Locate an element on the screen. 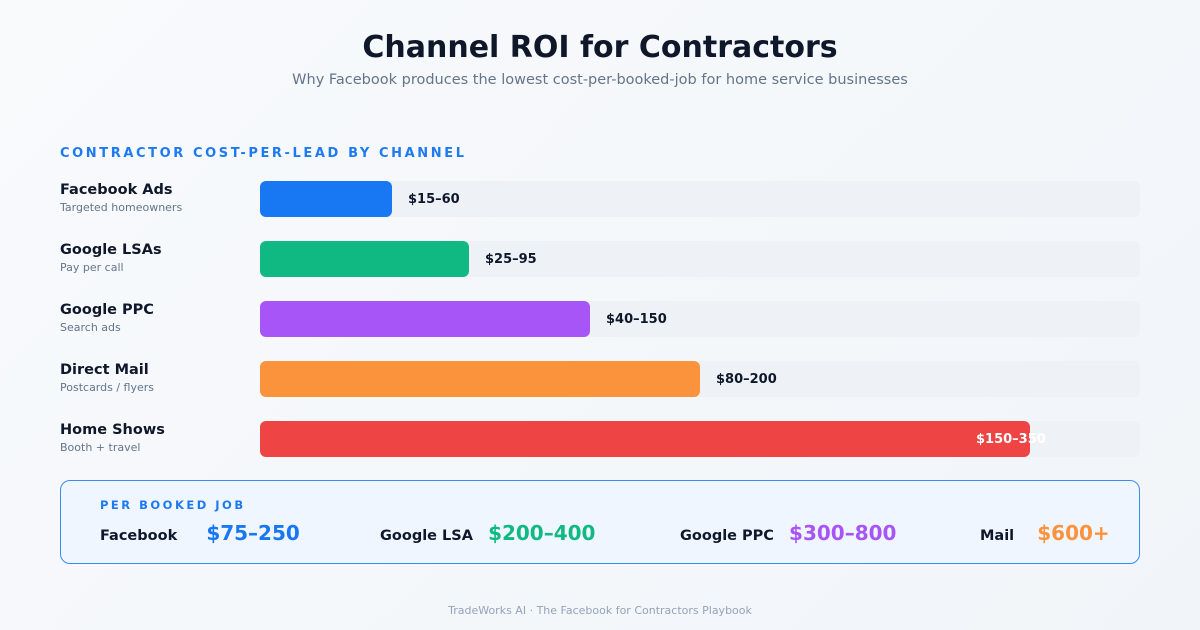 The image size is (1200, 630). chart-row: Direct Mail Postcards / flyers $80–200 is located at coordinates (600, 379).